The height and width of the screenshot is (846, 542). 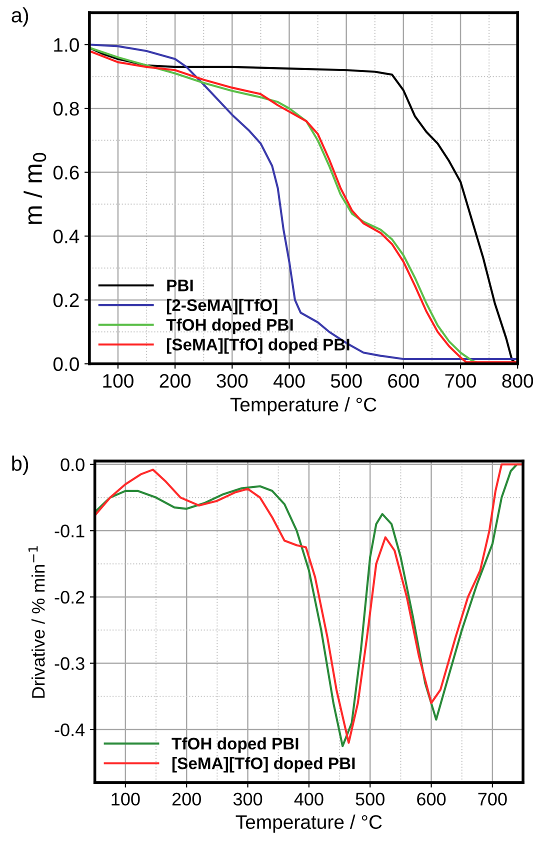 I want to click on y-tick-label: -0.4, so click(x=69, y=729).